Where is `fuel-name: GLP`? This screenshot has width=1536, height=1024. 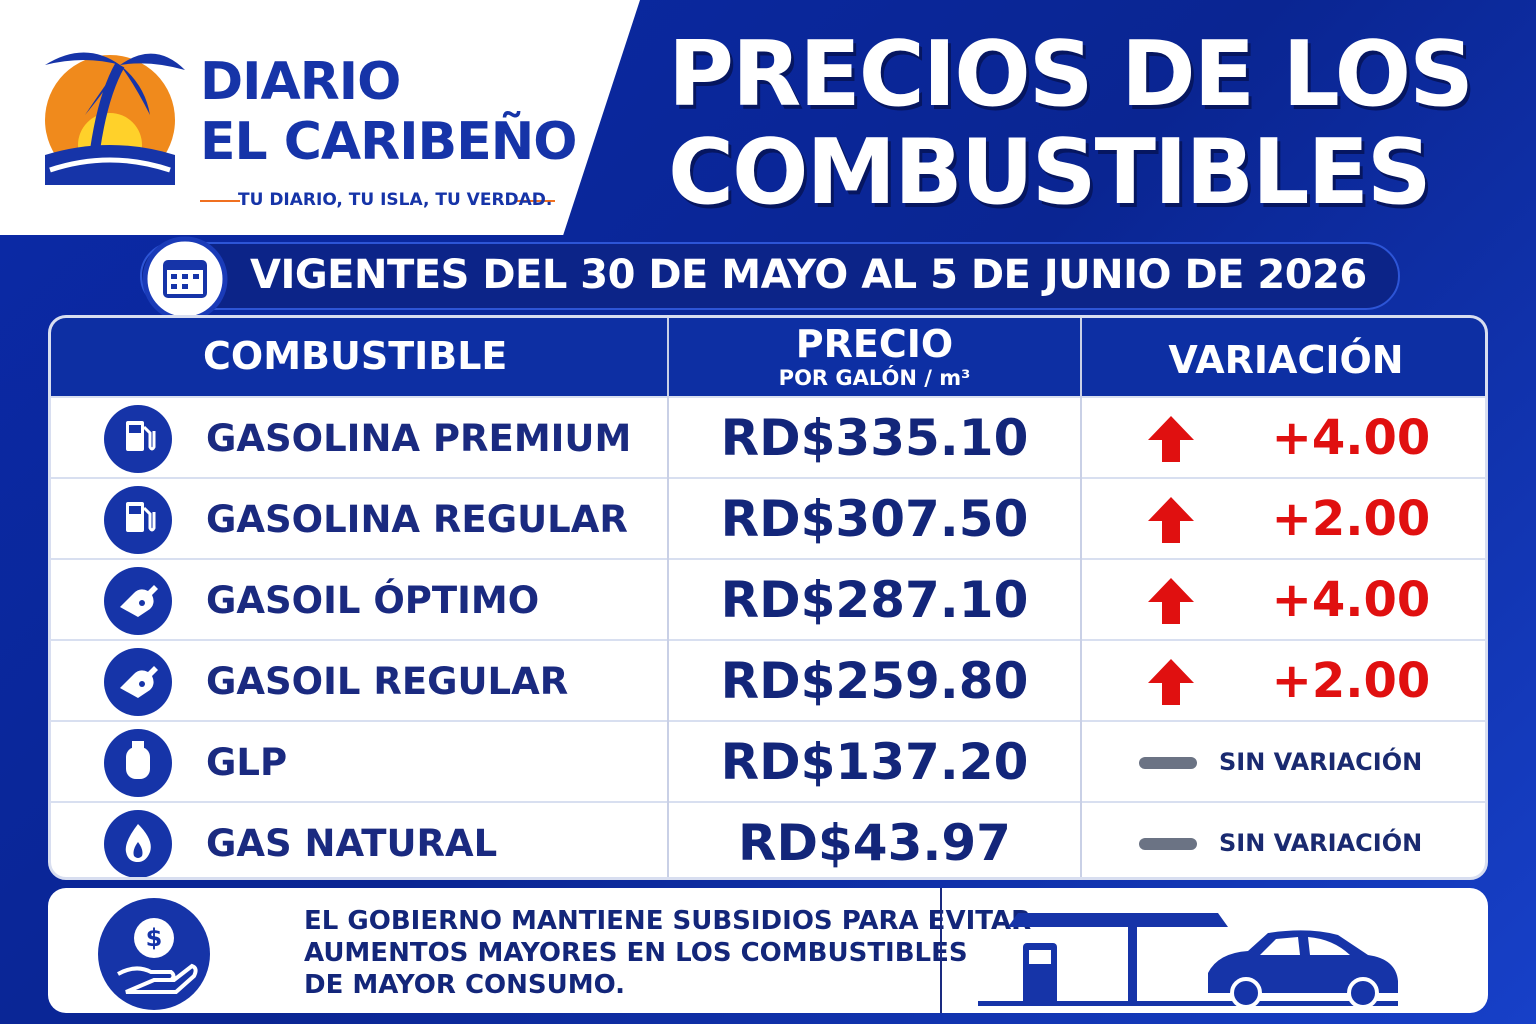
fuel-name: GLP is located at coordinates (247, 762).